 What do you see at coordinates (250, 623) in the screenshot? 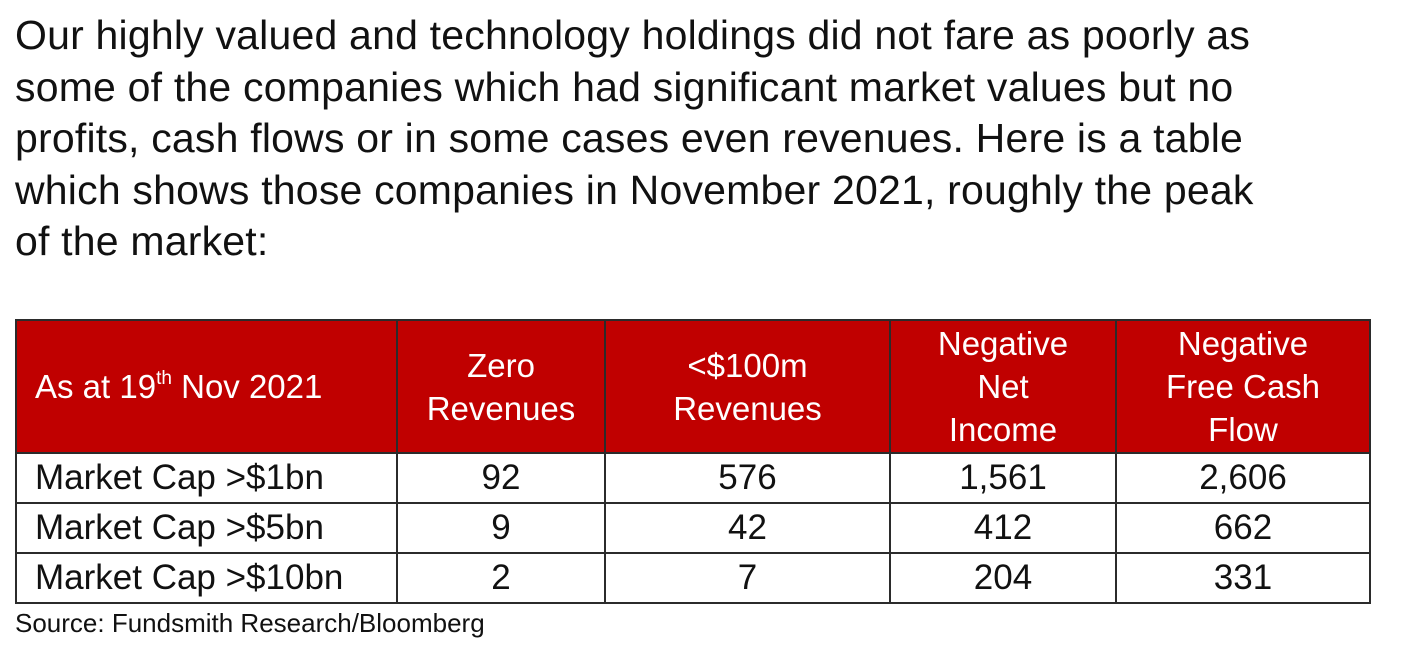
I see `source-note: Source: Fundsmith Research/Bloomberg` at bounding box center [250, 623].